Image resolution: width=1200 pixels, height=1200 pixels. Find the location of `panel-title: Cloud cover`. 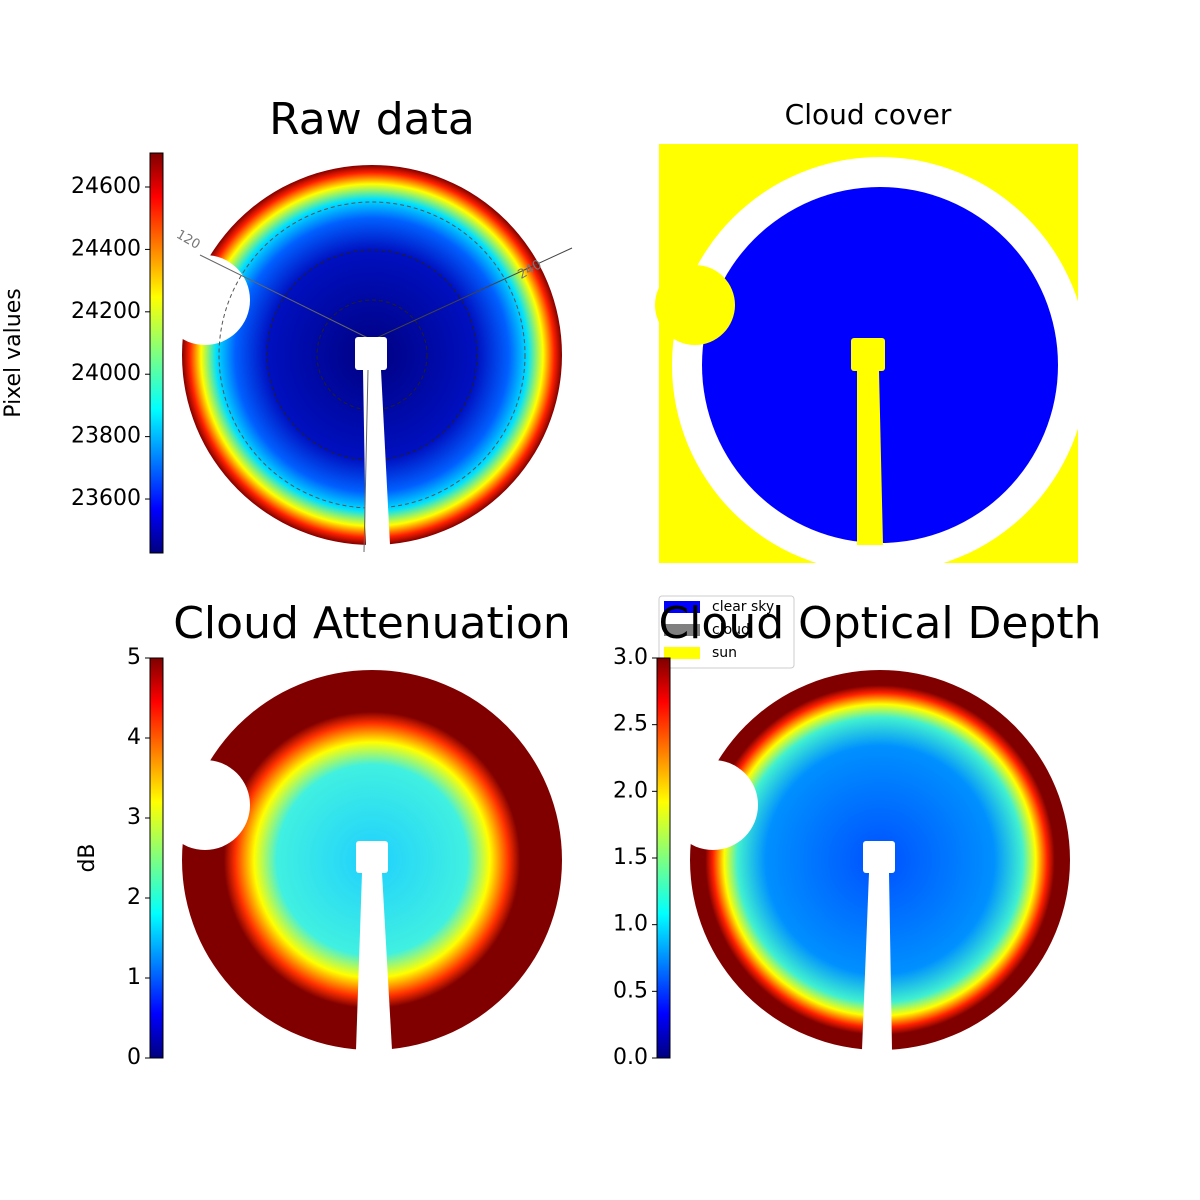

panel-title: Cloud cover is located at coordinates (868, 114).